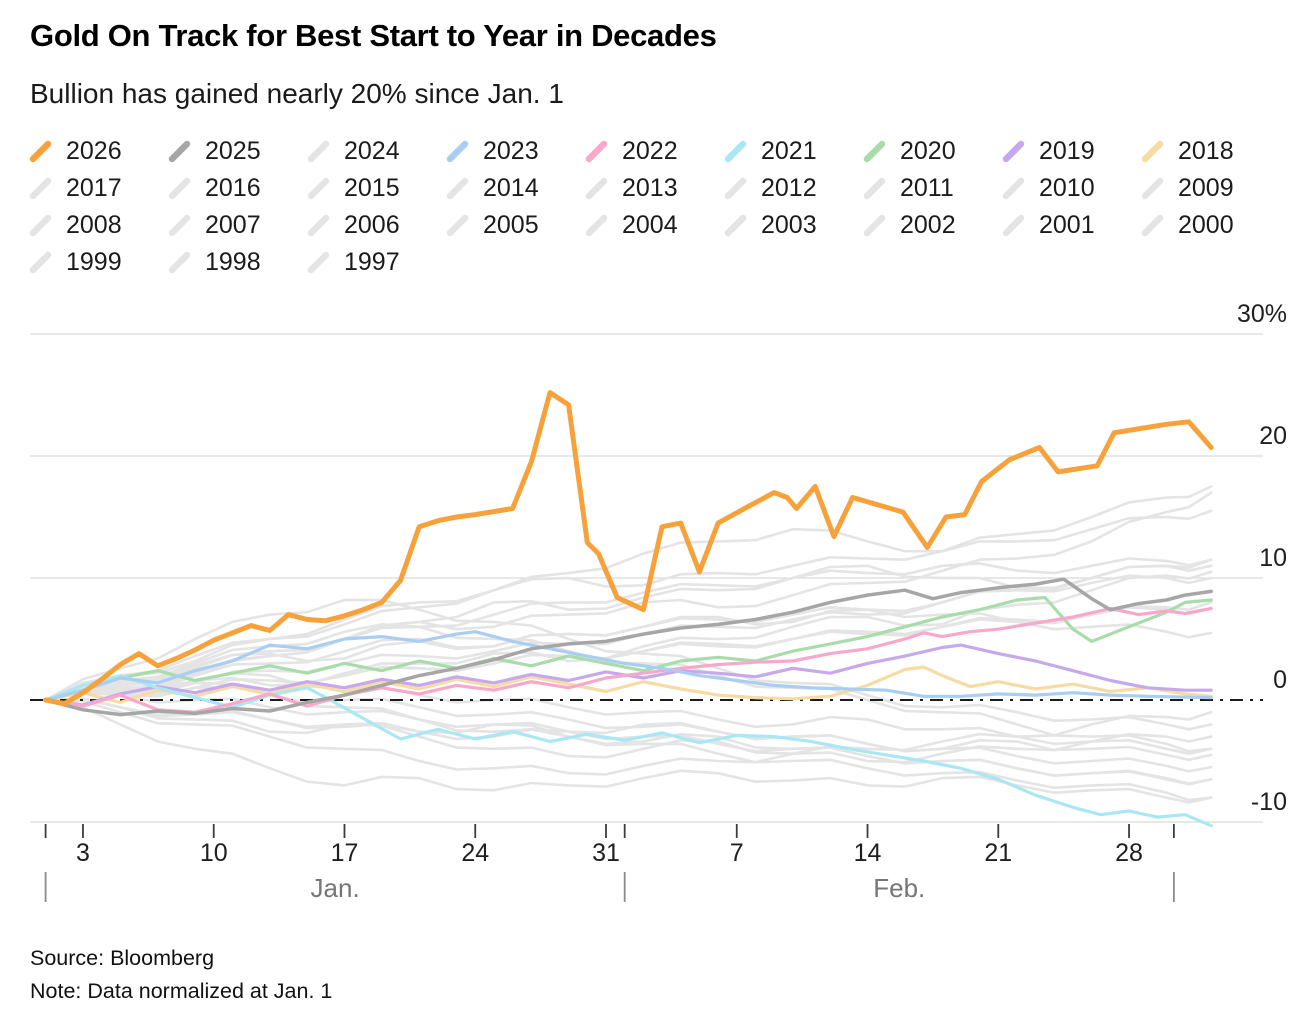  I want to click on legend-item-2025: 2025, so click(236, 151).